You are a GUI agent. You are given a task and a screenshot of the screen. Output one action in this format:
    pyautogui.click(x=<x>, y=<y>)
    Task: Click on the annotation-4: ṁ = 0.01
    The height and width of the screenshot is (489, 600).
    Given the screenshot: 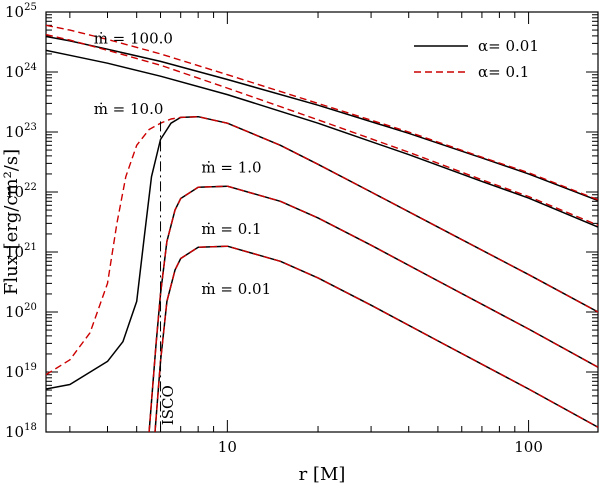 What is the action you would take?
    pyautogui.click(x=236, y=289)
    